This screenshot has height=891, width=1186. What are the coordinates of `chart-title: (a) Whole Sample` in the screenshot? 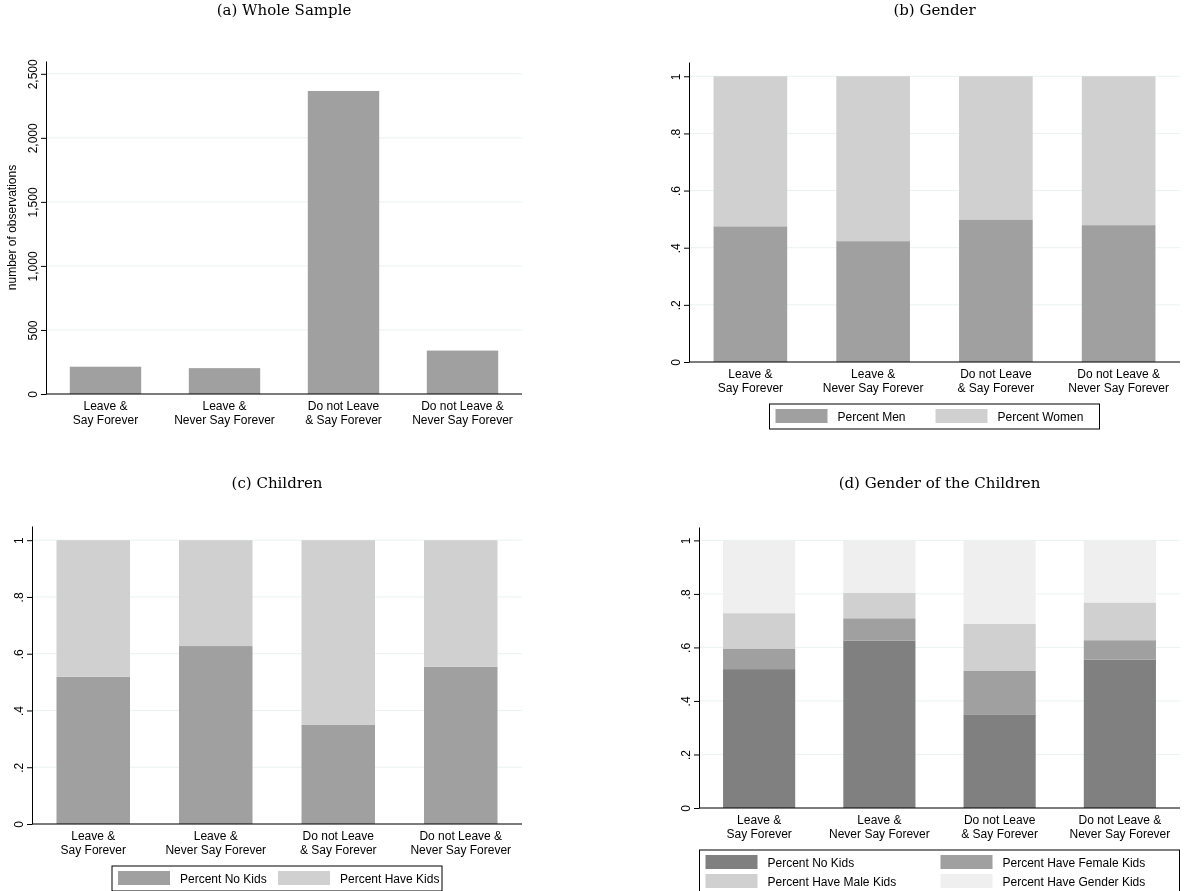 It's located at (284, 10).